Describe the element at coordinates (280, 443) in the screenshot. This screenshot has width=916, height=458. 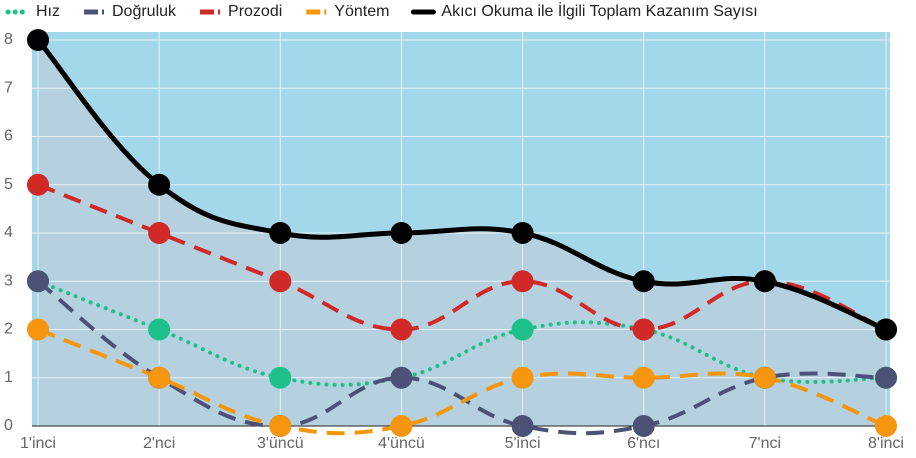
I see `x-tick-label: 3'üncü` at that location.